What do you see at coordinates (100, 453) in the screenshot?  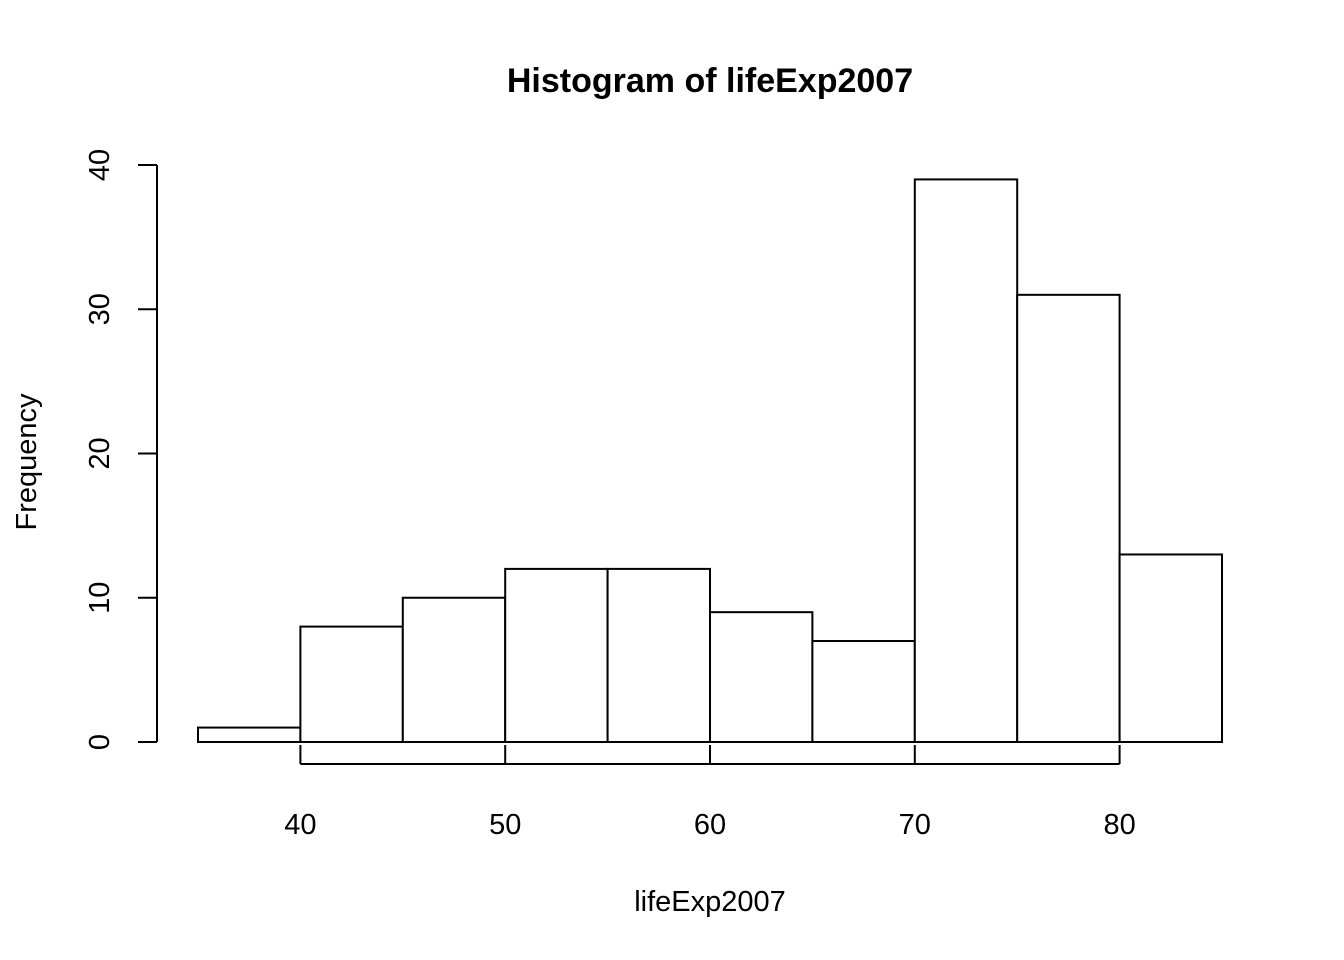 I see `y-tick-label: 20` at bounding box center [100, 453].